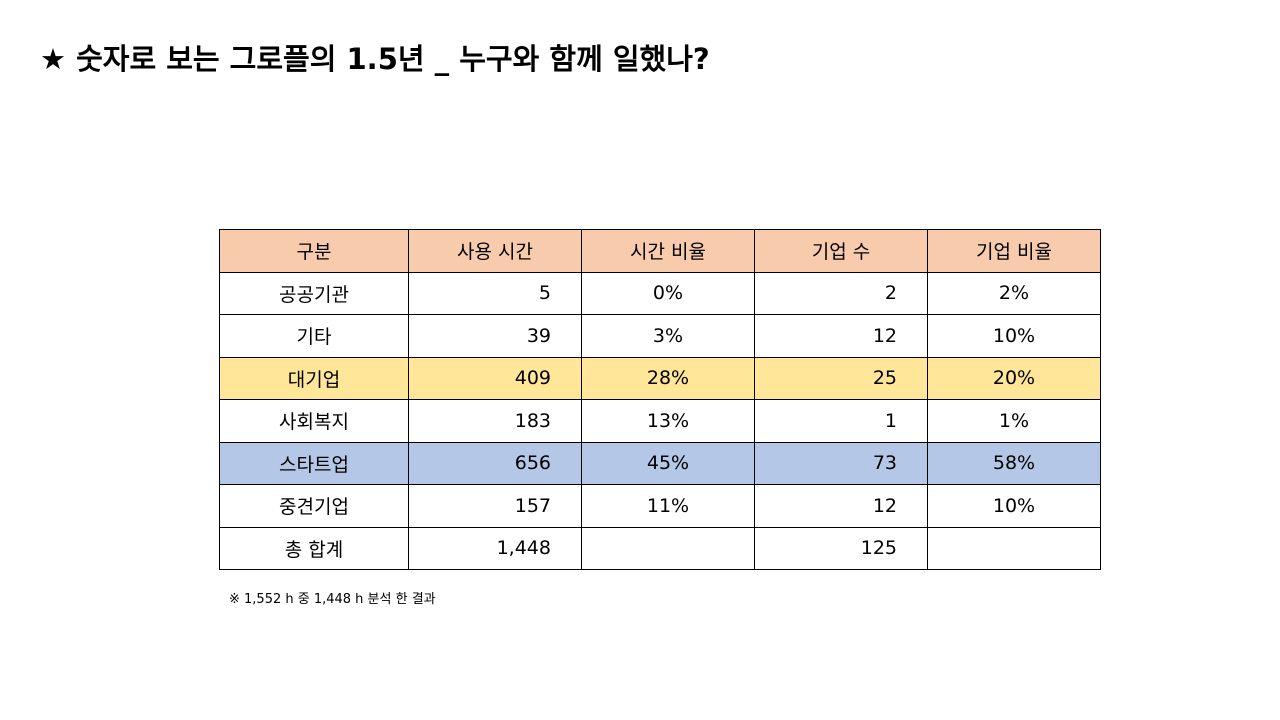  What do you see at coordinates (1014, 251) in the screenshot?
I see `column-header: 기업 비율` at bounding box center [1014, 251].